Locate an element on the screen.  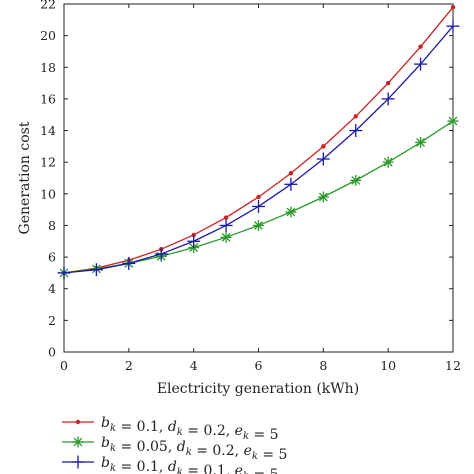
x-tick-label: 4 is located at coordinates (194, 365).